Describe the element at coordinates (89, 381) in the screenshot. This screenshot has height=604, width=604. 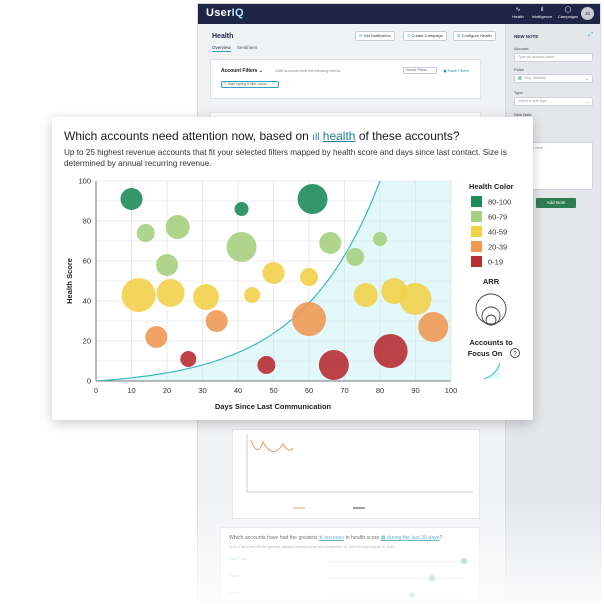
I see `y-tick-label: 0` at that location.